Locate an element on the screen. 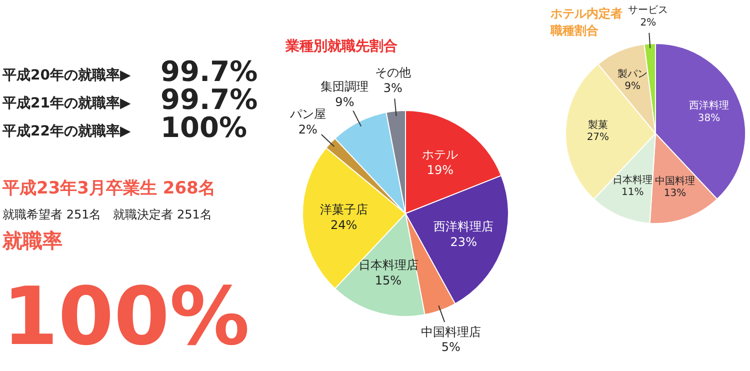 This screenshot has height=371, width=750. text: ホテル内定者職種割合 is located at coordinates (586, 22).